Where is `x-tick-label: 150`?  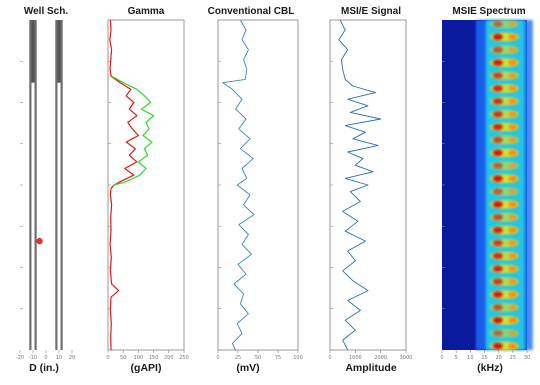
x-tick-label: 150 is located at coordinates (154, 358).